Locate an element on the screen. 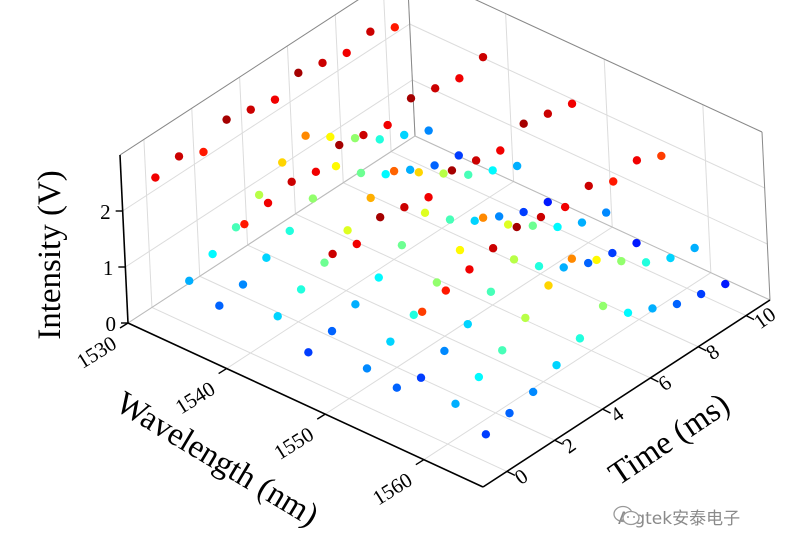  z-axis-title: Intensity (V) is located at coordinates (50, 255).